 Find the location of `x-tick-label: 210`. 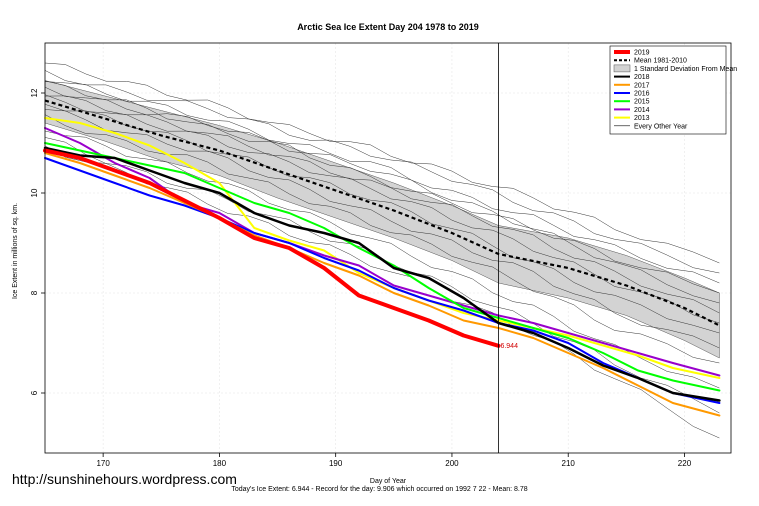

x-tick-label: 210 is located at coordinates (569, 463).